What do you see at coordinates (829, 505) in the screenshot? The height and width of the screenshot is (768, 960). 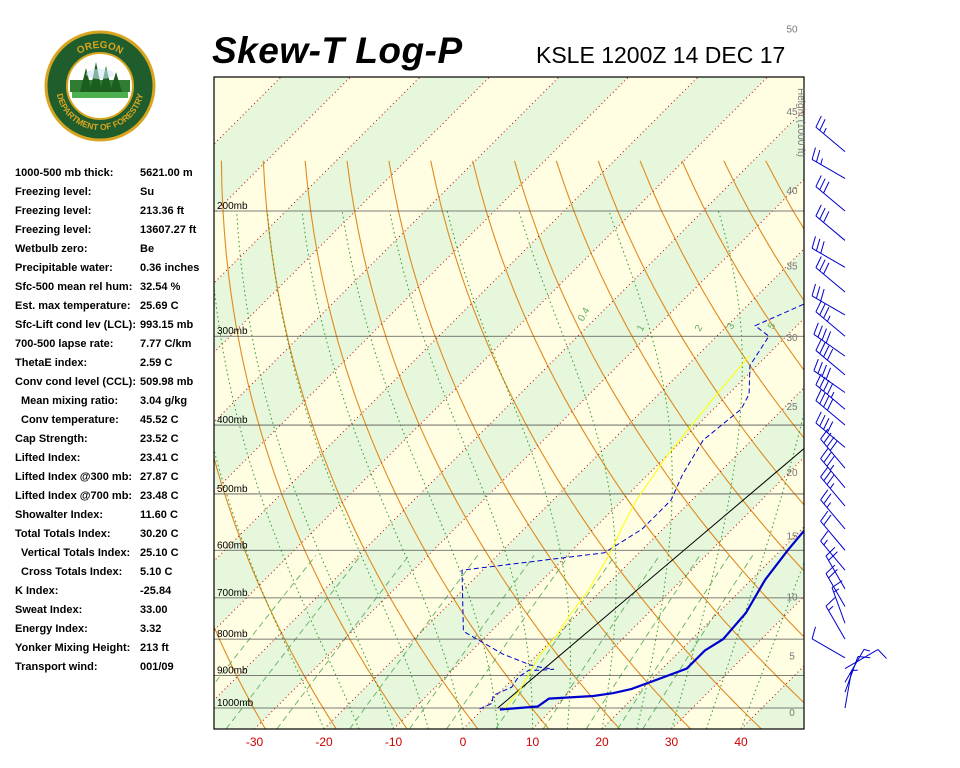 I see `wind-barb-half` at bounding box center [829, 505].